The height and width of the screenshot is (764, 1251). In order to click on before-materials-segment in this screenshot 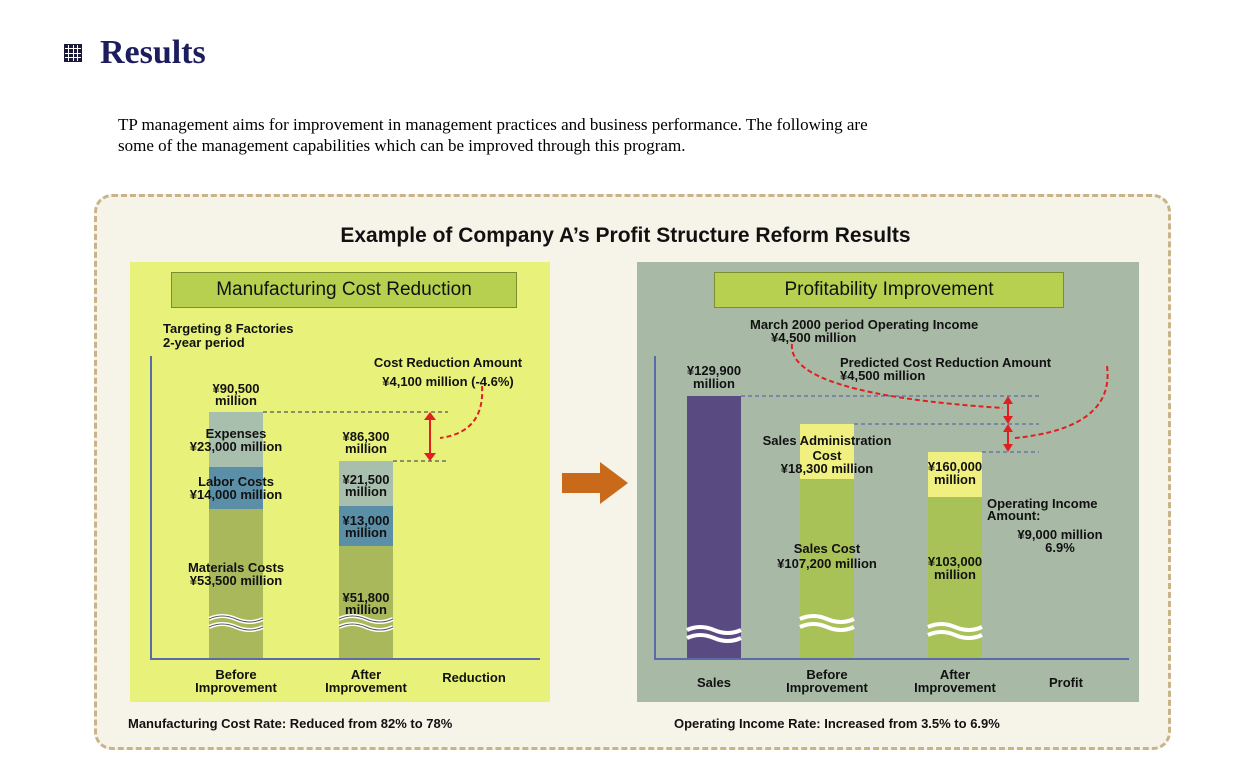, I will do `click(236, 583)`.